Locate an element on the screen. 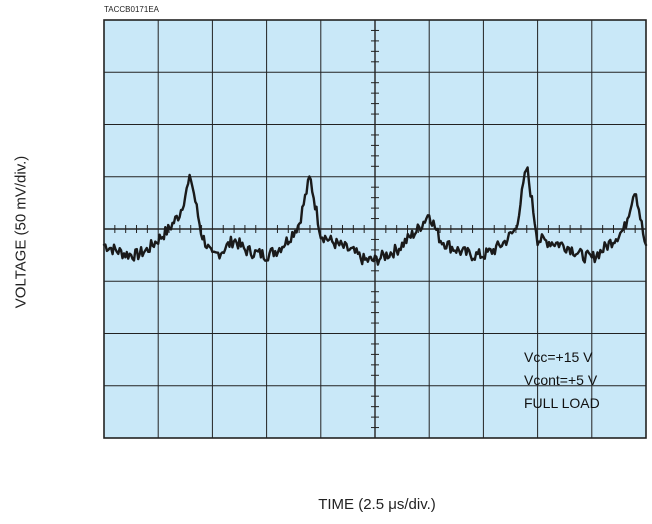 The width and height of the screenshot is (652, 524). annotation-load: FULL LOAD is located at coordinates (562, 403).